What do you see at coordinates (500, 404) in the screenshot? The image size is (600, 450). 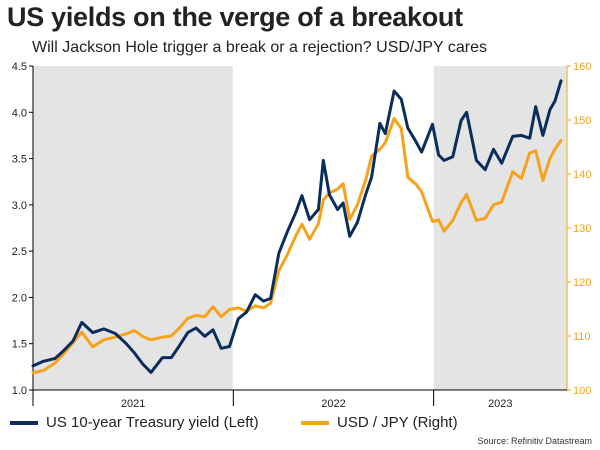 I see `x-tick-label: 2023` at bounding box center [500, 404].